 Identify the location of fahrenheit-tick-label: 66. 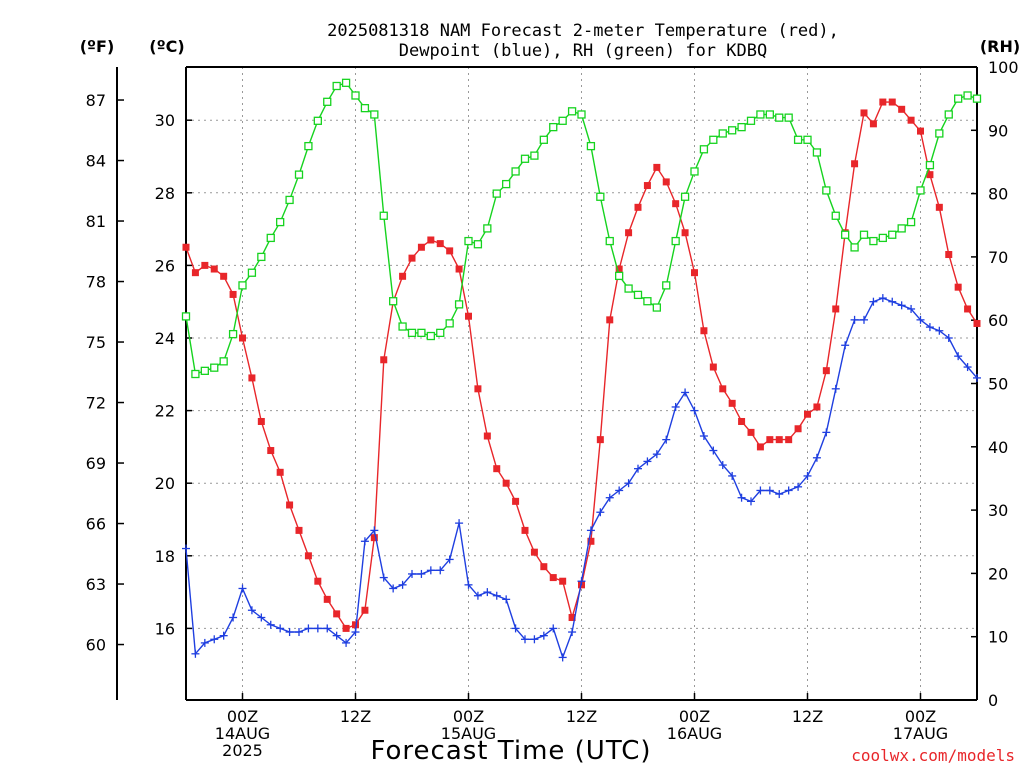
(96, 524).